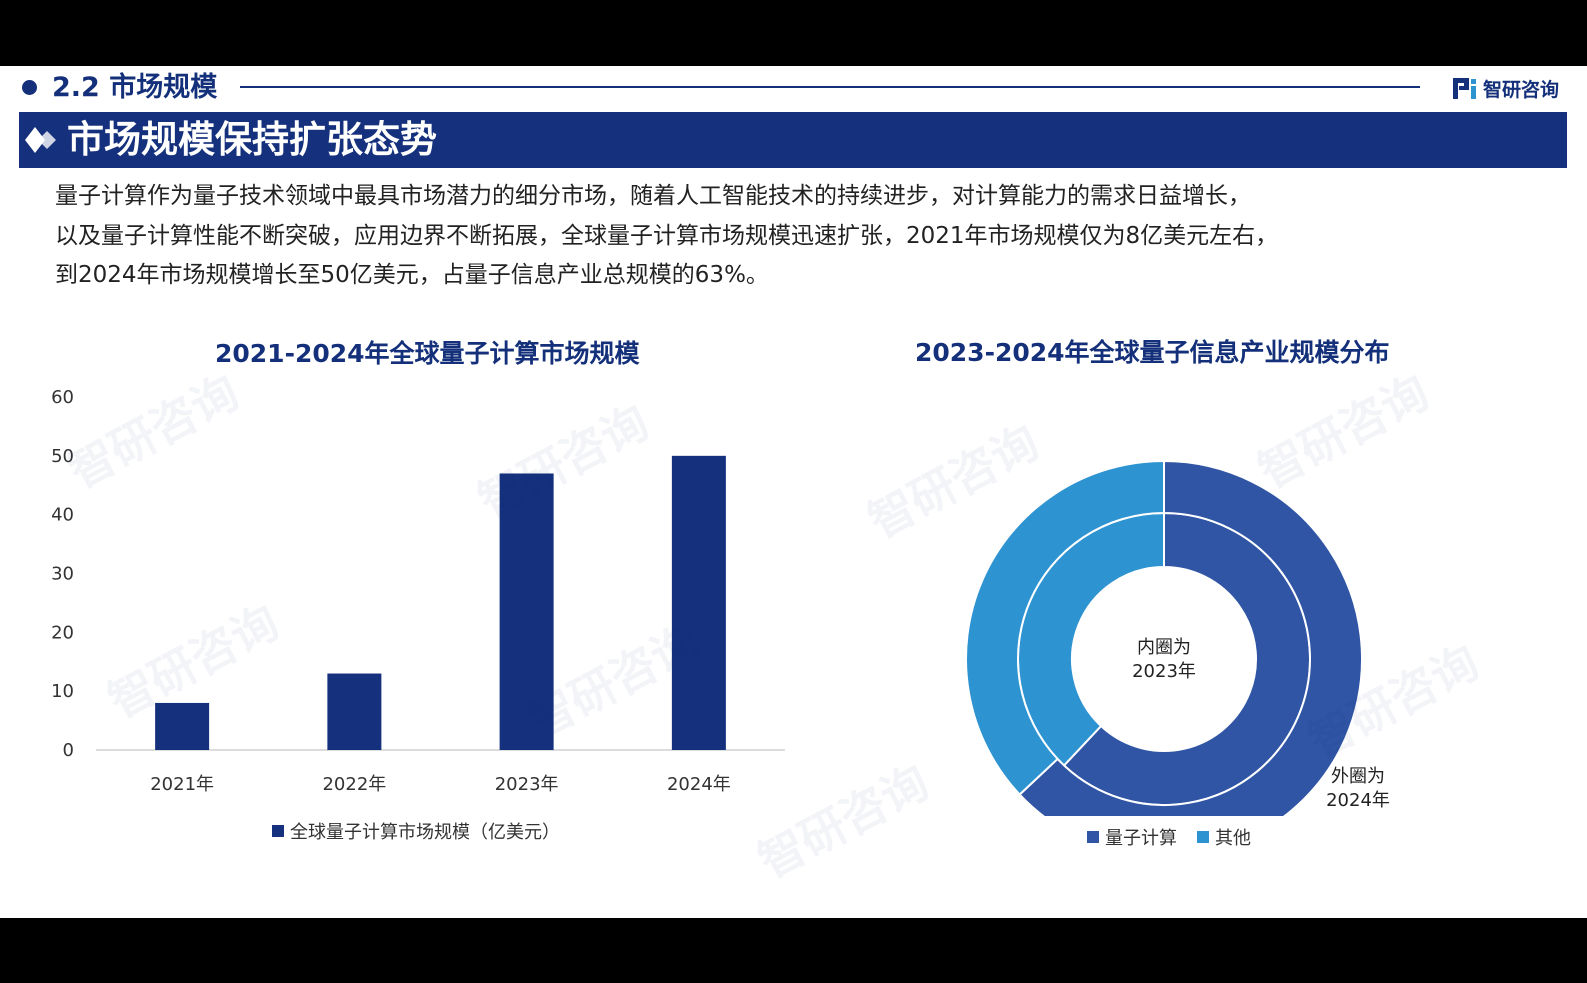 The height and width of the screenshot is (983, 1587). Describe the element at coordinates (62, 691) in the screenshot. I see `y-tick-label: 10` at that location.